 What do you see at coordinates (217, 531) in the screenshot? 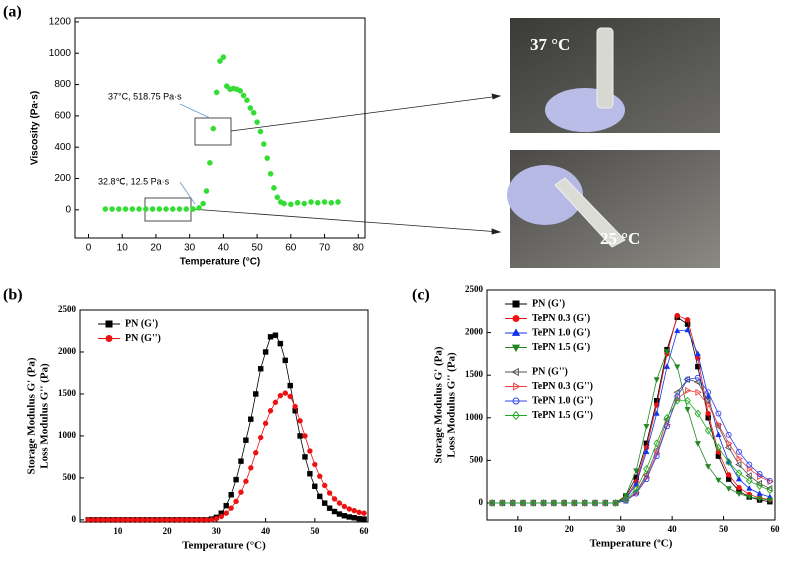
I see `x-tick-label: 30` at bounding box center [217, 531].